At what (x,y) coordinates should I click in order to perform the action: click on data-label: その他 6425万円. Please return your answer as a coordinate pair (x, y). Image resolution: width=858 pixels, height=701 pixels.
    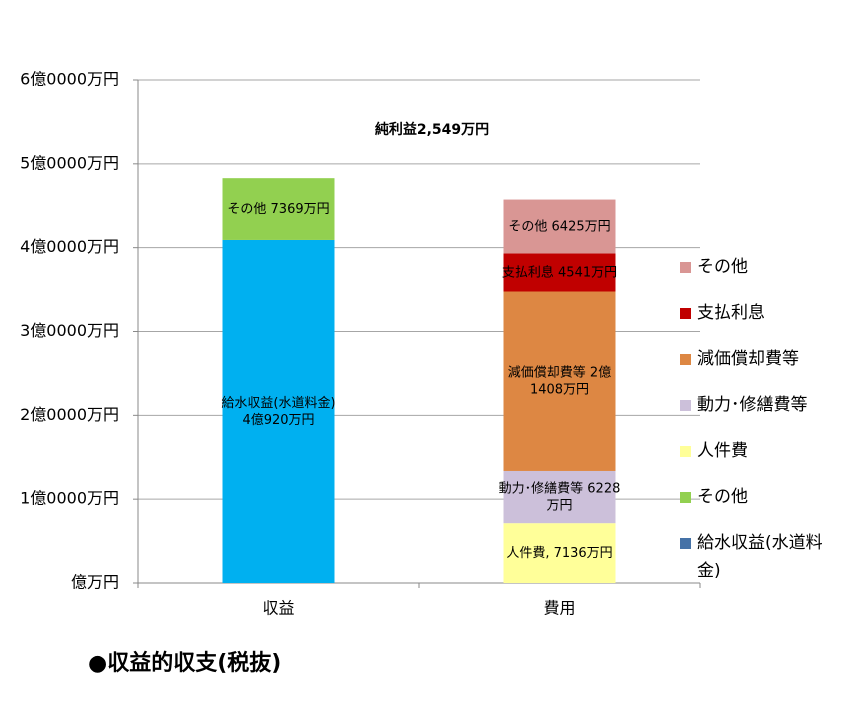
    Looking at the image, I should click on (559, 226).